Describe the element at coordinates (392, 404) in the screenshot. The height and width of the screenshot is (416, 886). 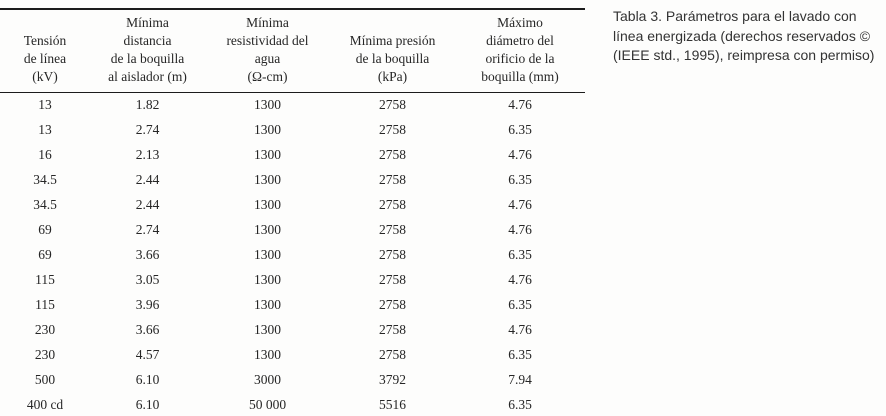
I see `table-cell: 5516` at that location.